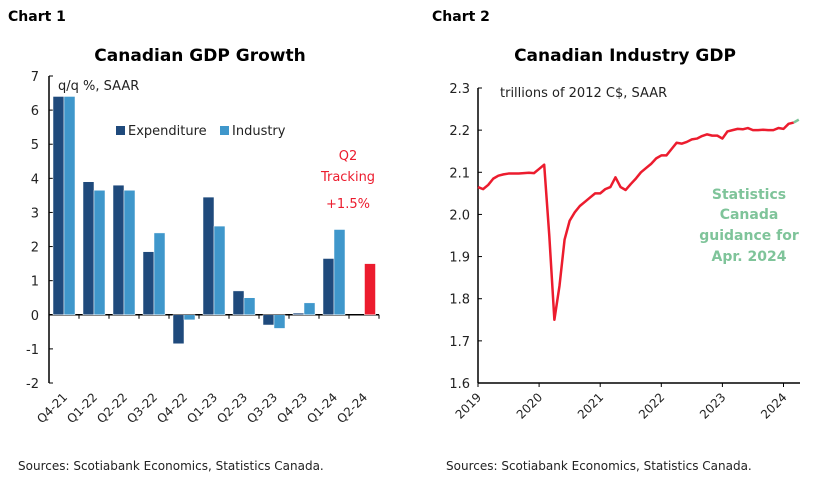  What do you see at coordinates (52, 408) in the screenshot?
I see `x-tick-label: Q4-21` at bounding box center [52, 408].